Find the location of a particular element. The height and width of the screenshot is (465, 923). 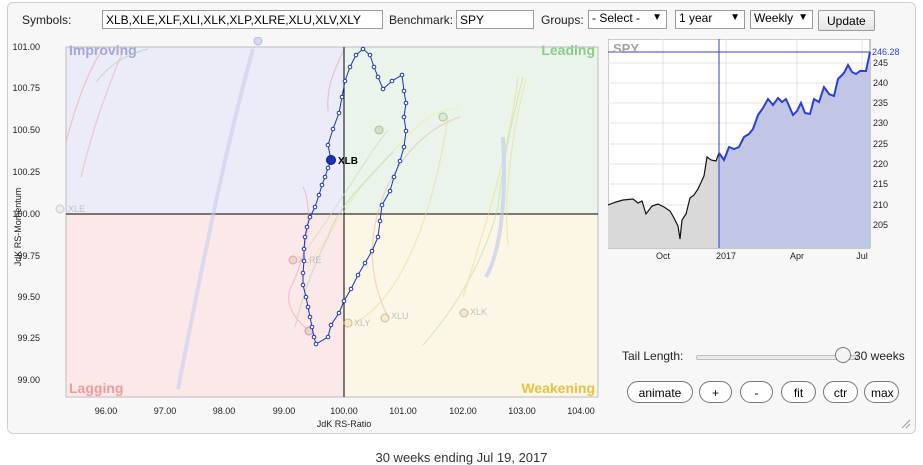

spy-y-tick: 210 is located at coordinates (880, 205).